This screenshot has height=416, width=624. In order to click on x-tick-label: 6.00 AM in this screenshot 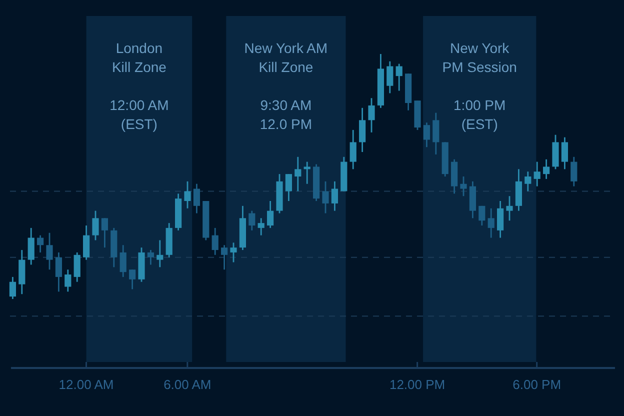, I will do `click(188, 384)`.